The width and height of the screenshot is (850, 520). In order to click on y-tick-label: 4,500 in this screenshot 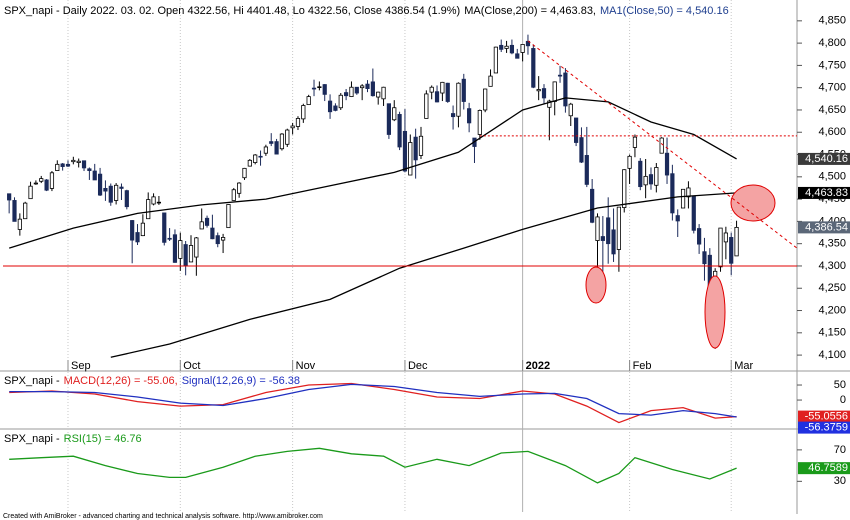, I will do `click(832, 177)`.